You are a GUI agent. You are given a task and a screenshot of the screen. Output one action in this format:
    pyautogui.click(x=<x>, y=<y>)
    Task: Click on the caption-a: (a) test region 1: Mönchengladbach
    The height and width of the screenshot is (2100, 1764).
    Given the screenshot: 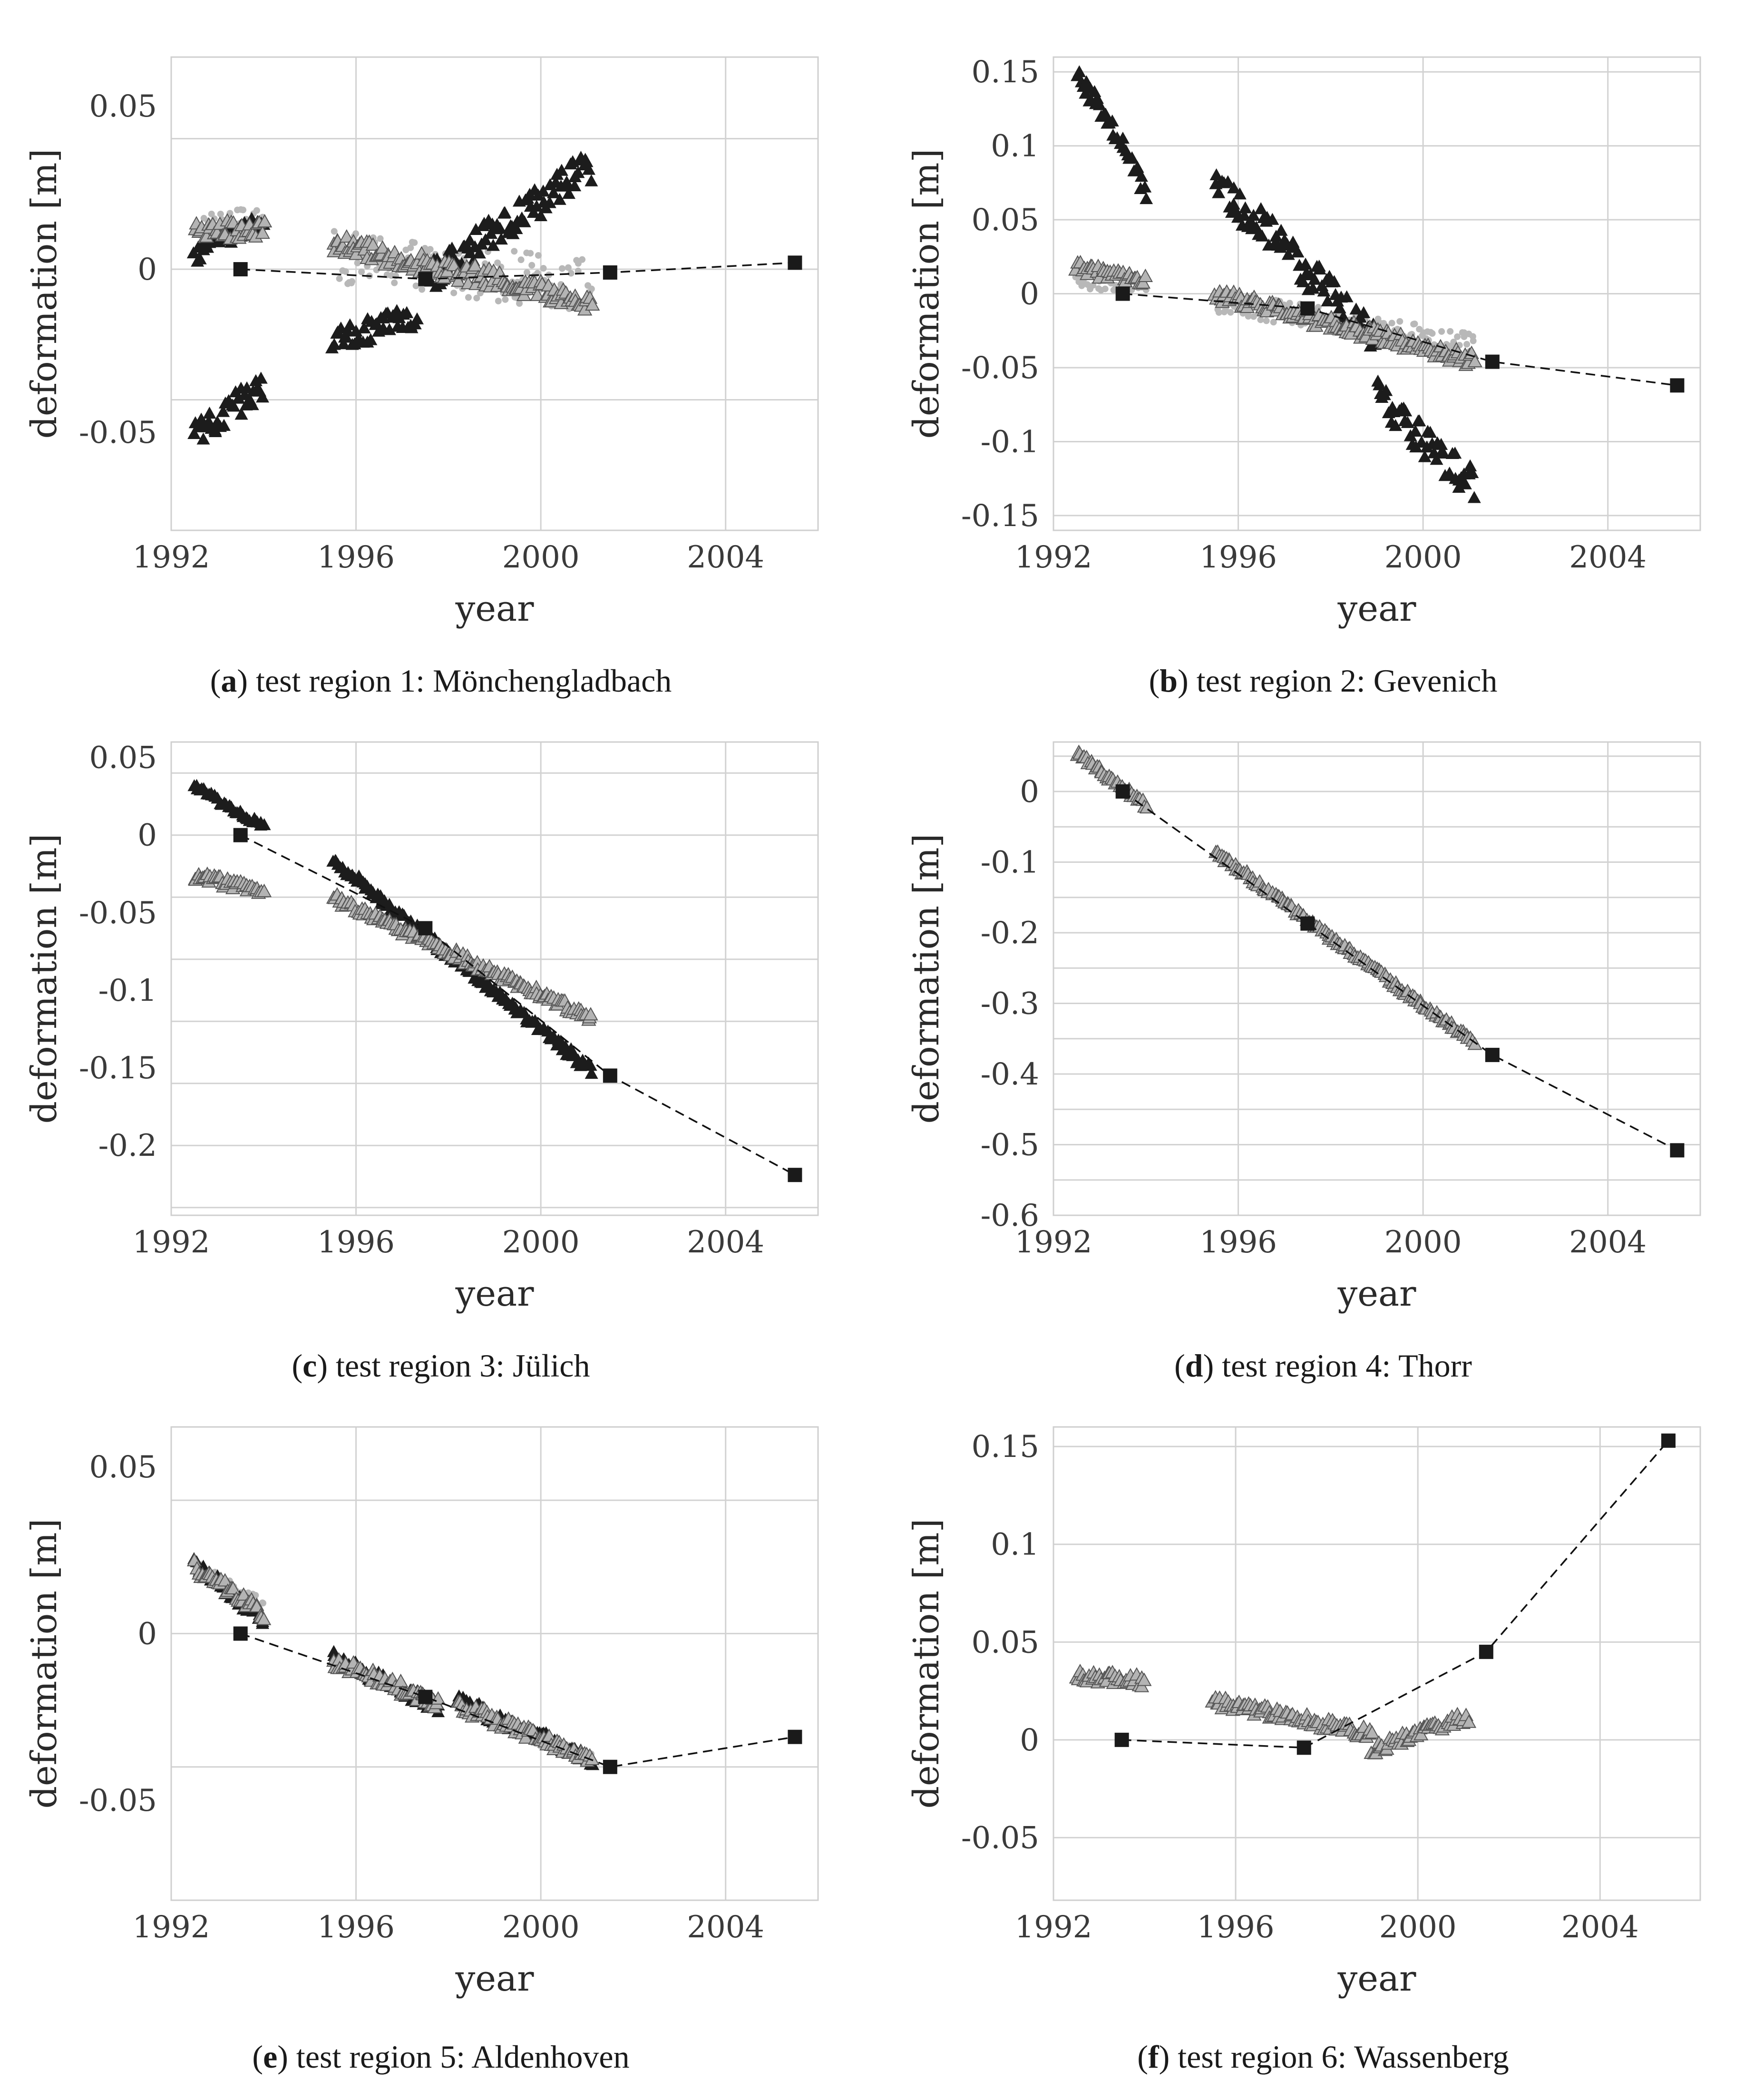 What is the action you would take?
    pyautogui.click(x=441, y=681)
    